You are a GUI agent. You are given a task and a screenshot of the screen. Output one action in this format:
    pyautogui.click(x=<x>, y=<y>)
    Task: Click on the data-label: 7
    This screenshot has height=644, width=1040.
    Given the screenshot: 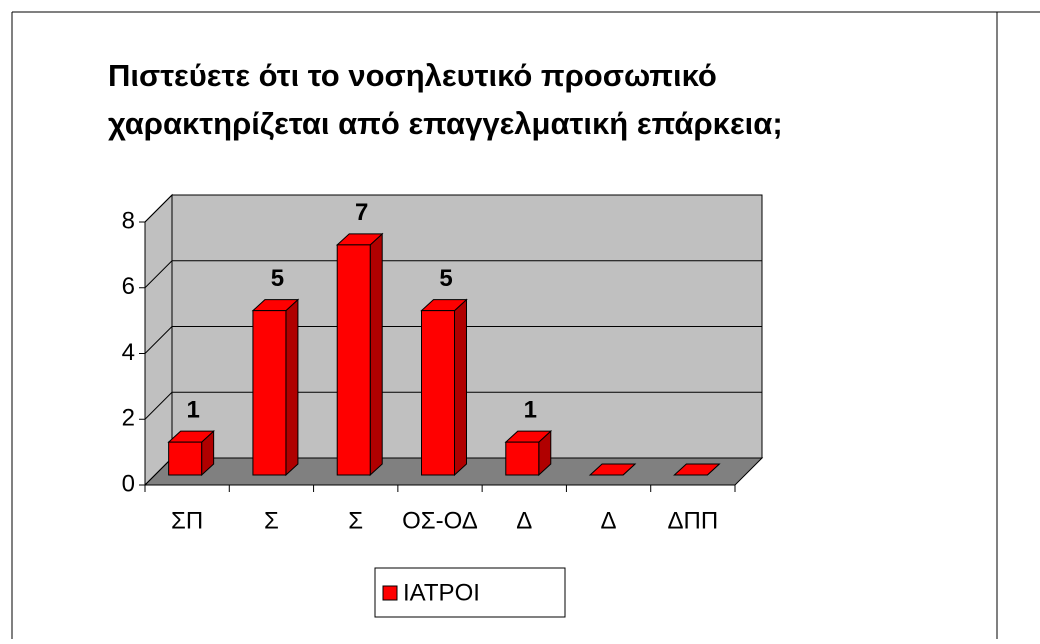 What is the action you would take?
    pyautogui.click(x=361, y=212)
    